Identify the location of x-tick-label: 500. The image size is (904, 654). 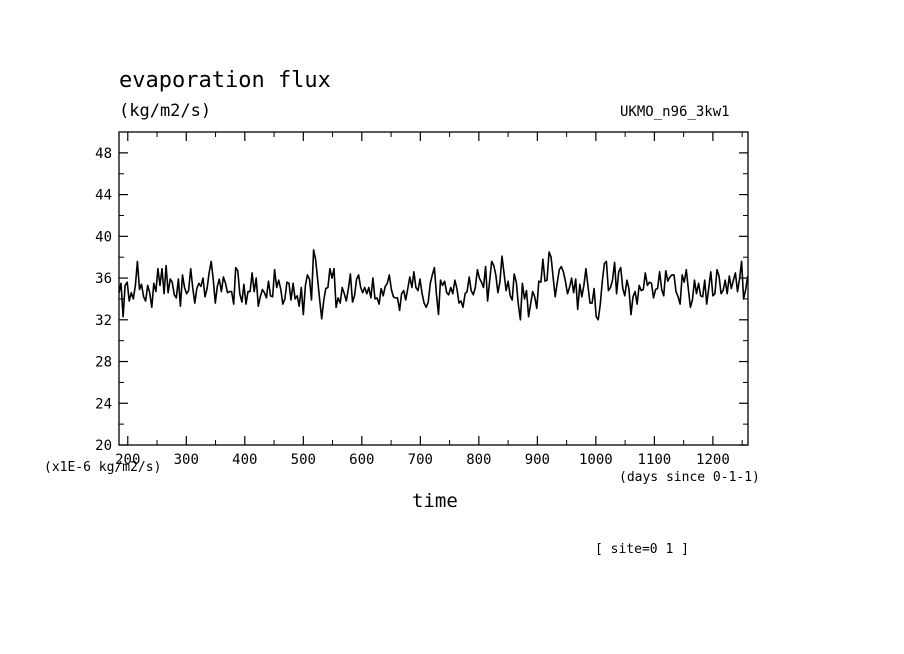
(303, 460).